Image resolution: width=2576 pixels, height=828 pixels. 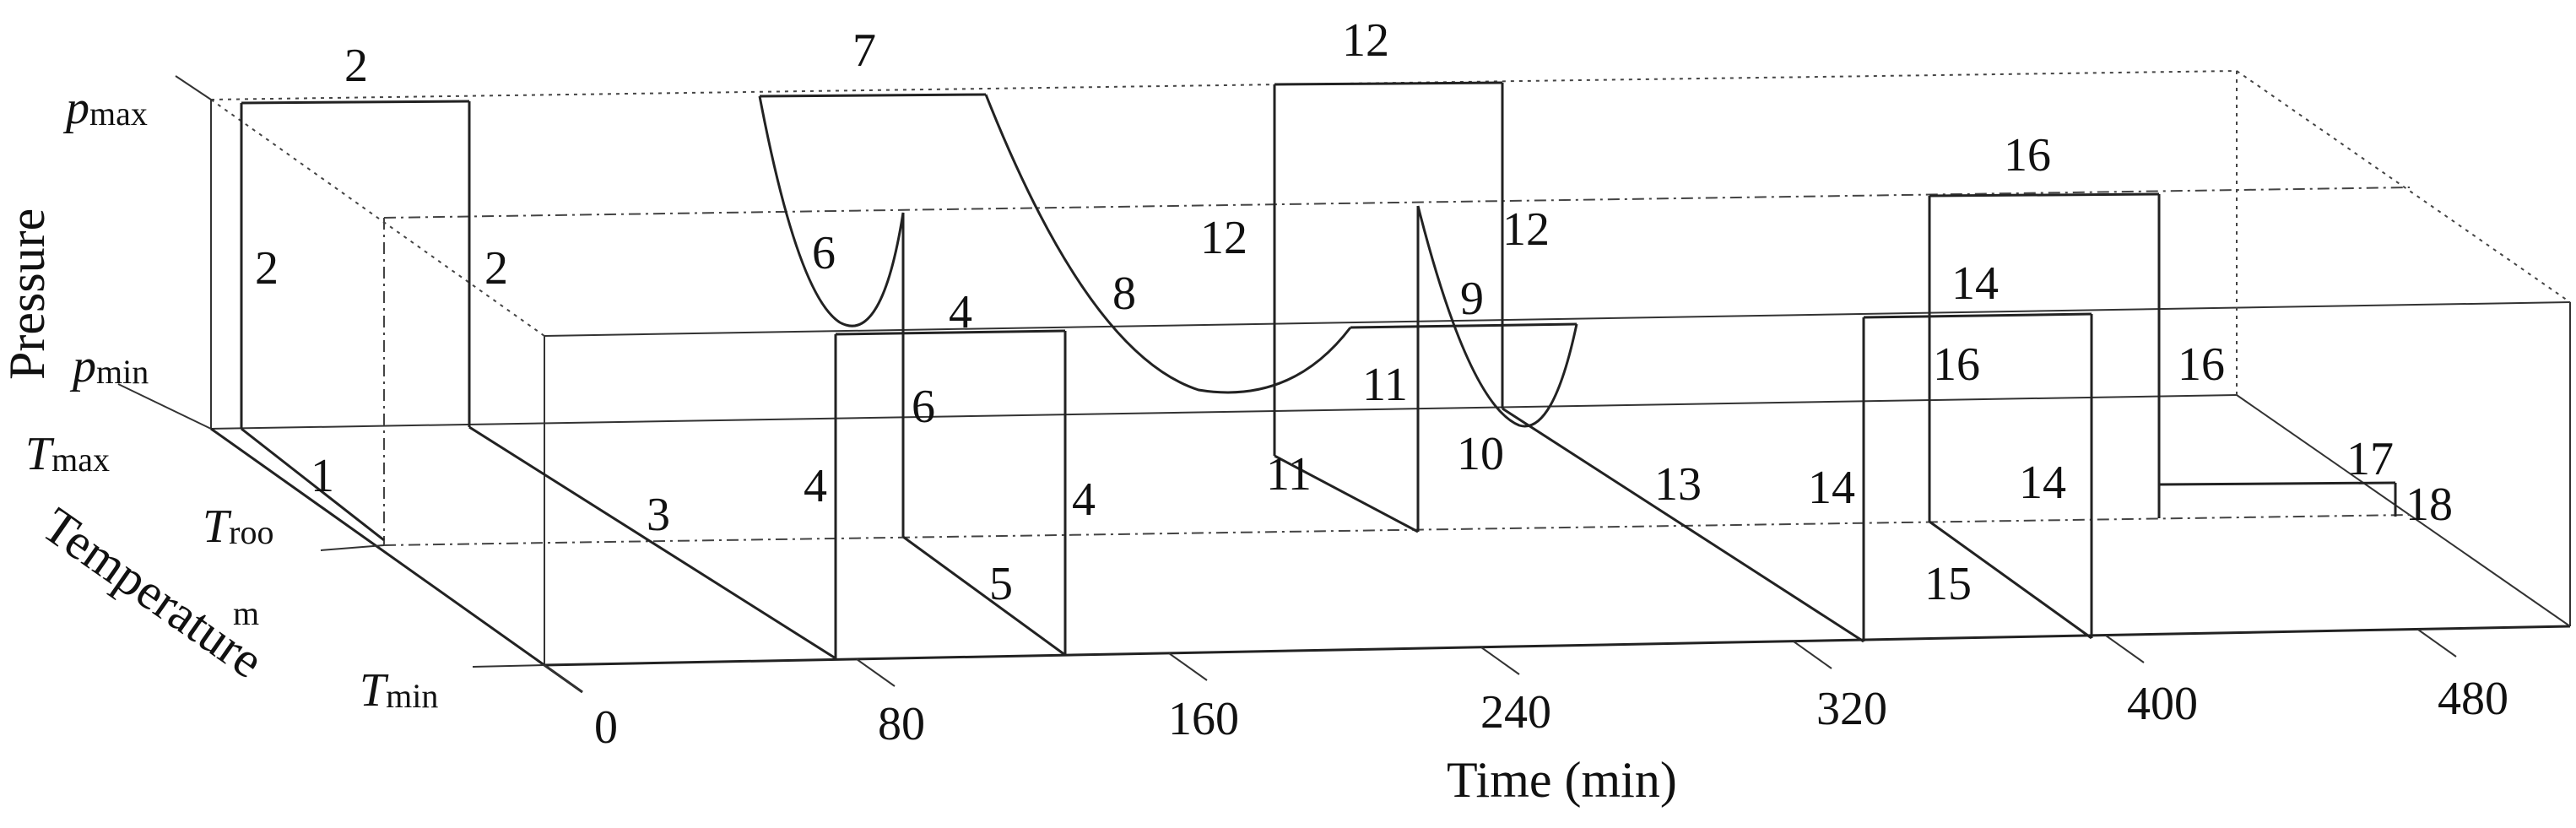 What do you see at coordinates (1851, 709) in the screenshot?
I see `tick-label: 320` at bounding box center [1851, 709].